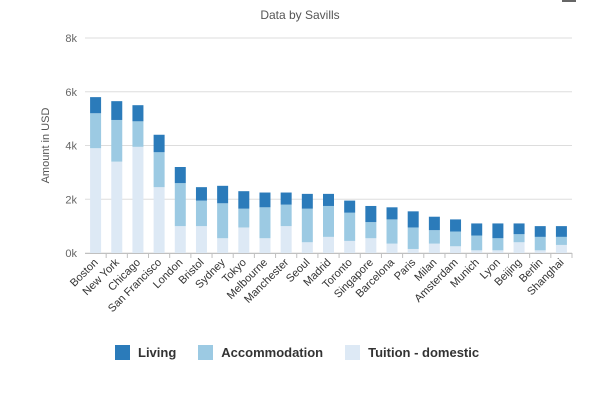  Describe the element at coordinates (353, 352) in the screenshot. I see `legend-swatch-tuition-domestic` at that location.